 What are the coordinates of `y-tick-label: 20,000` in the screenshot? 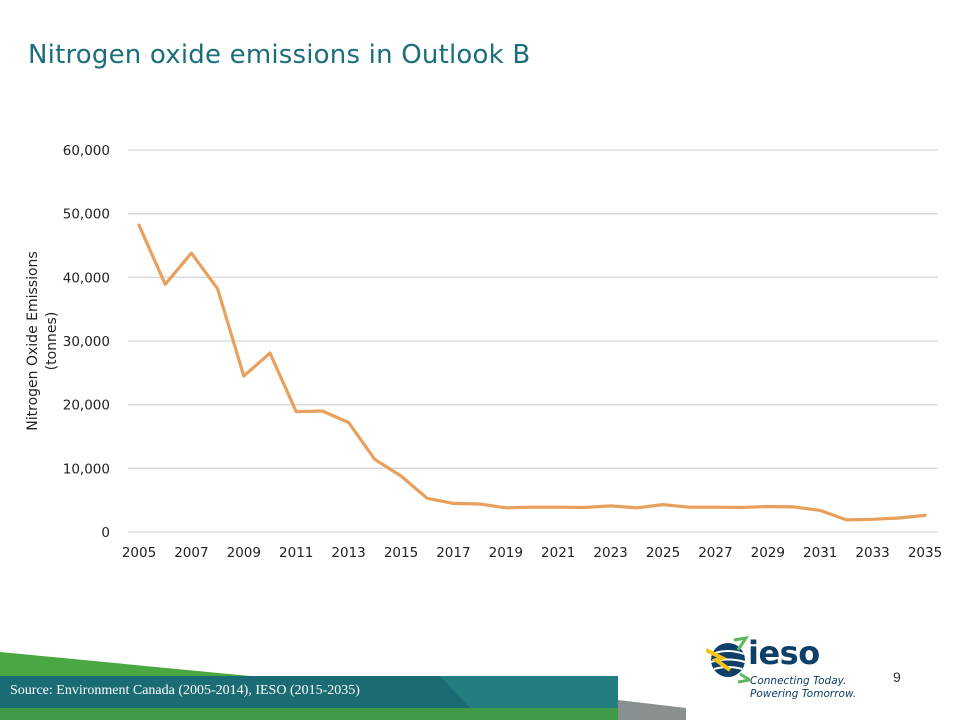 It's located at (86, 406).